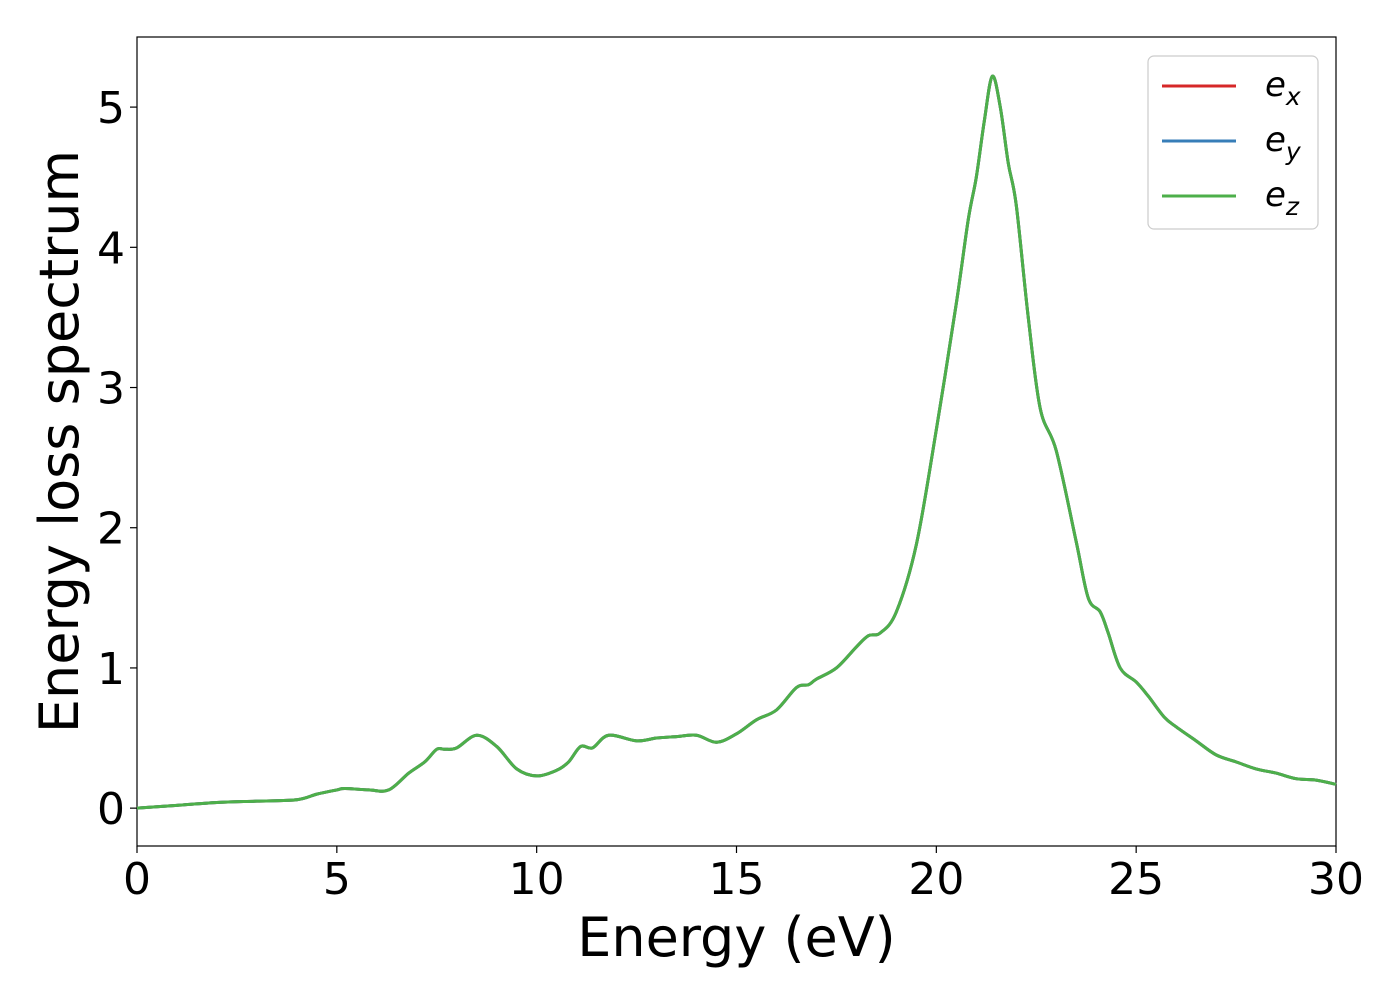 The image size is (1400, 1000). I want to click on y-tick-label: 1, so click(111, 669).